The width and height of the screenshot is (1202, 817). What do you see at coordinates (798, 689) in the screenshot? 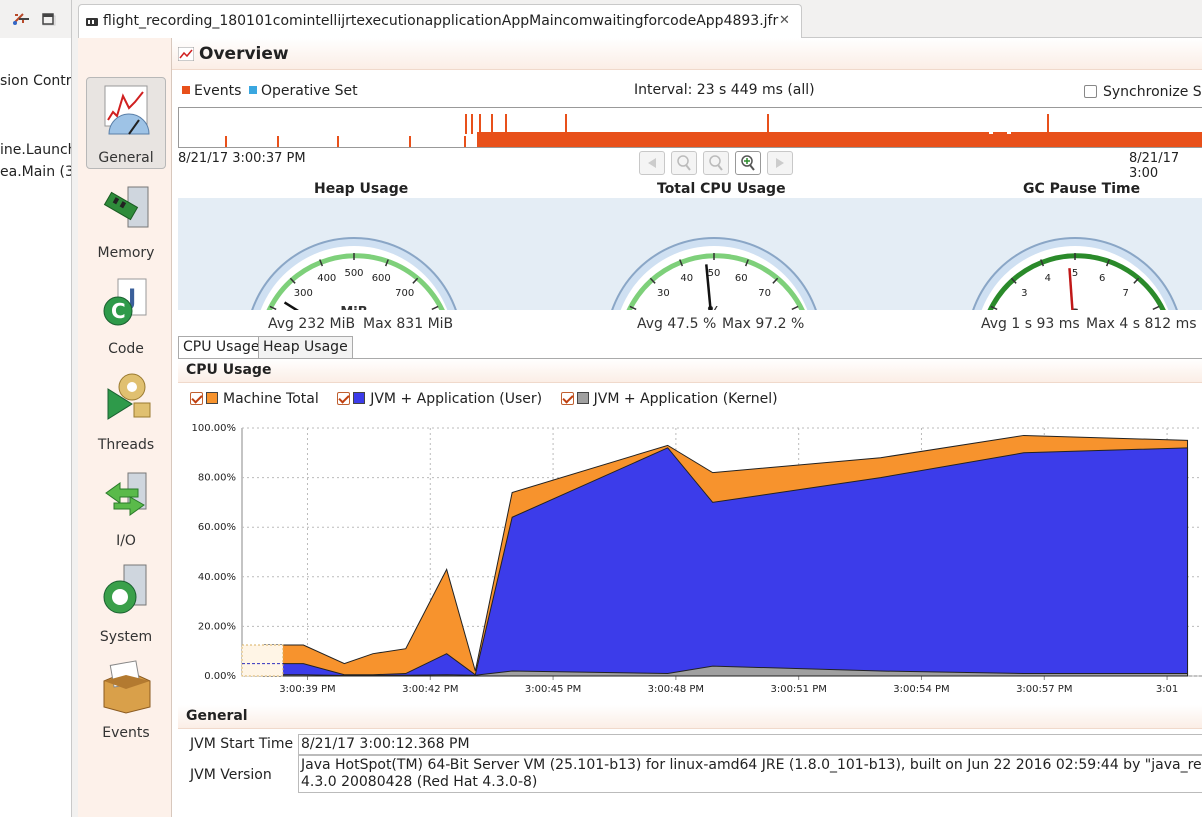
I see `x-tick-label: 3:00:51 PM` at bounding box center [798, 689].